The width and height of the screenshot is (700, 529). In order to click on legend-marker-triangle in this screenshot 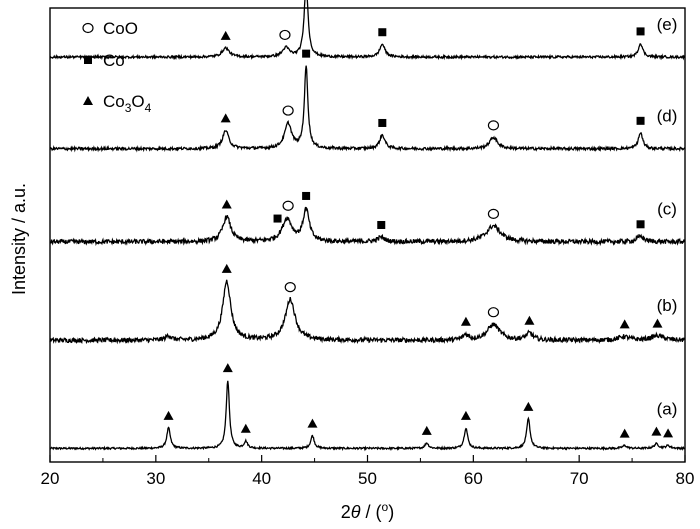, I will do `click(88, 100)`.